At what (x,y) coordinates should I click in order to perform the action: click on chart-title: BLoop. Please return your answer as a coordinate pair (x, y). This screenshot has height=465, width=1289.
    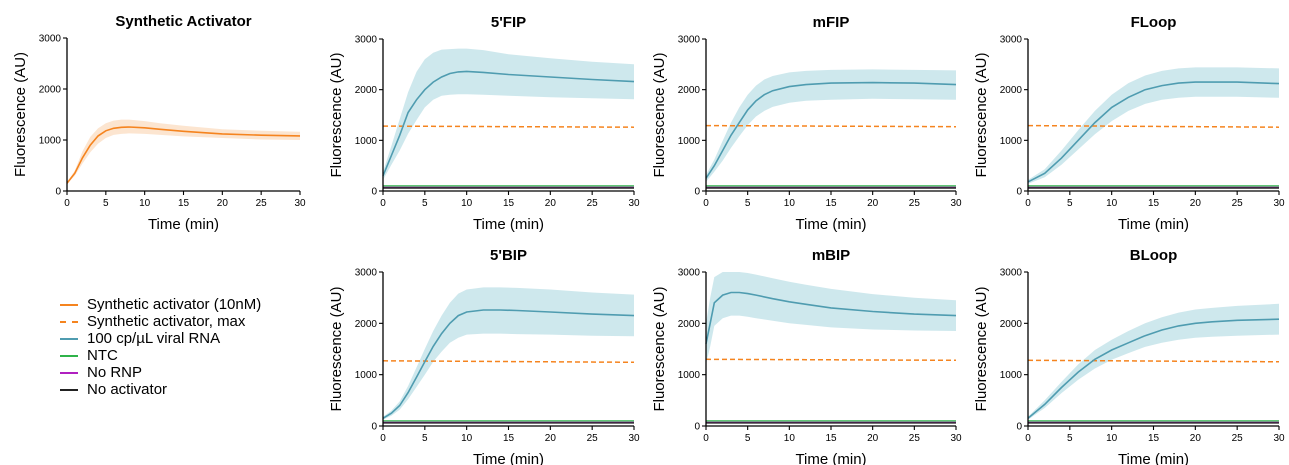
    Looking at the image, I should click on (1153, 255).